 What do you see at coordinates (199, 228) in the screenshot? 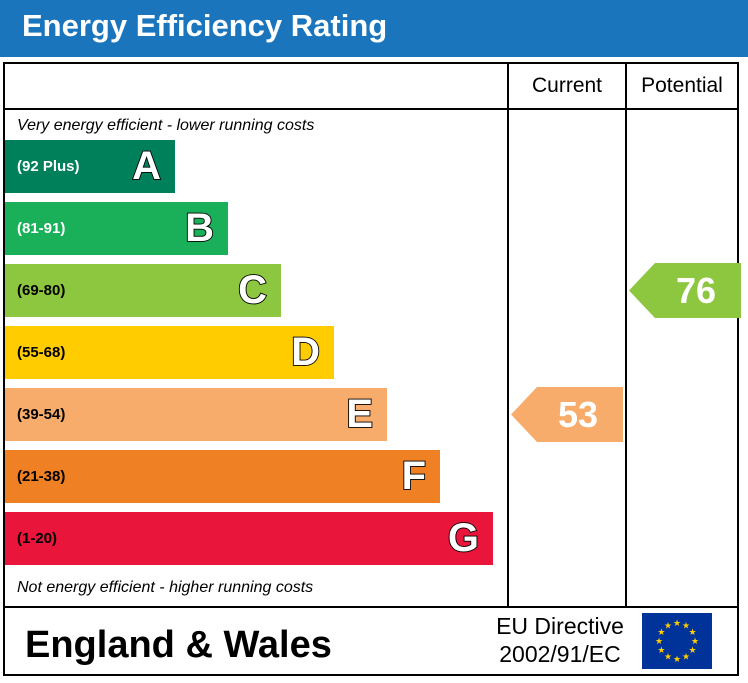
I see `band-letter: B` at bounding box center [199, 228].